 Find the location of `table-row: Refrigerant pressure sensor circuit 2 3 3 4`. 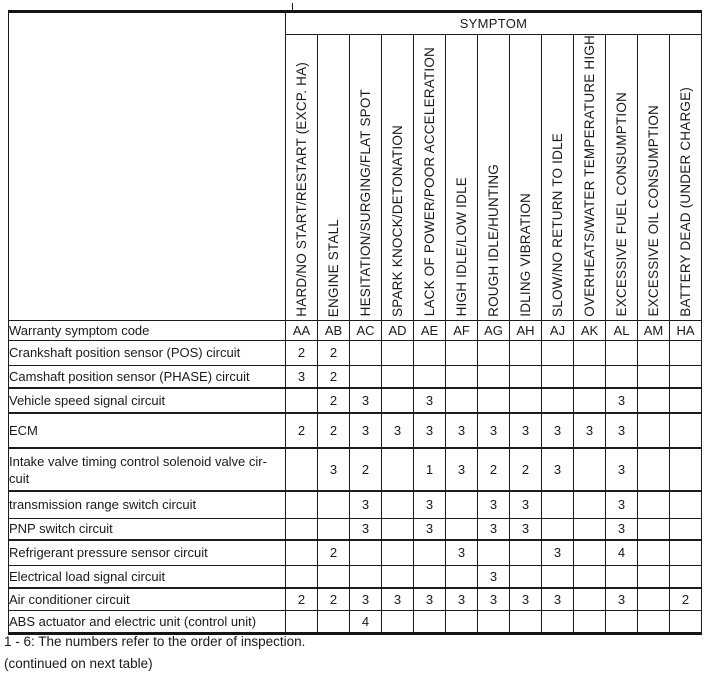

table-row: Refrigerant pressure sensor circuit 2 3 3 4 is located at coordinates (355, 552).